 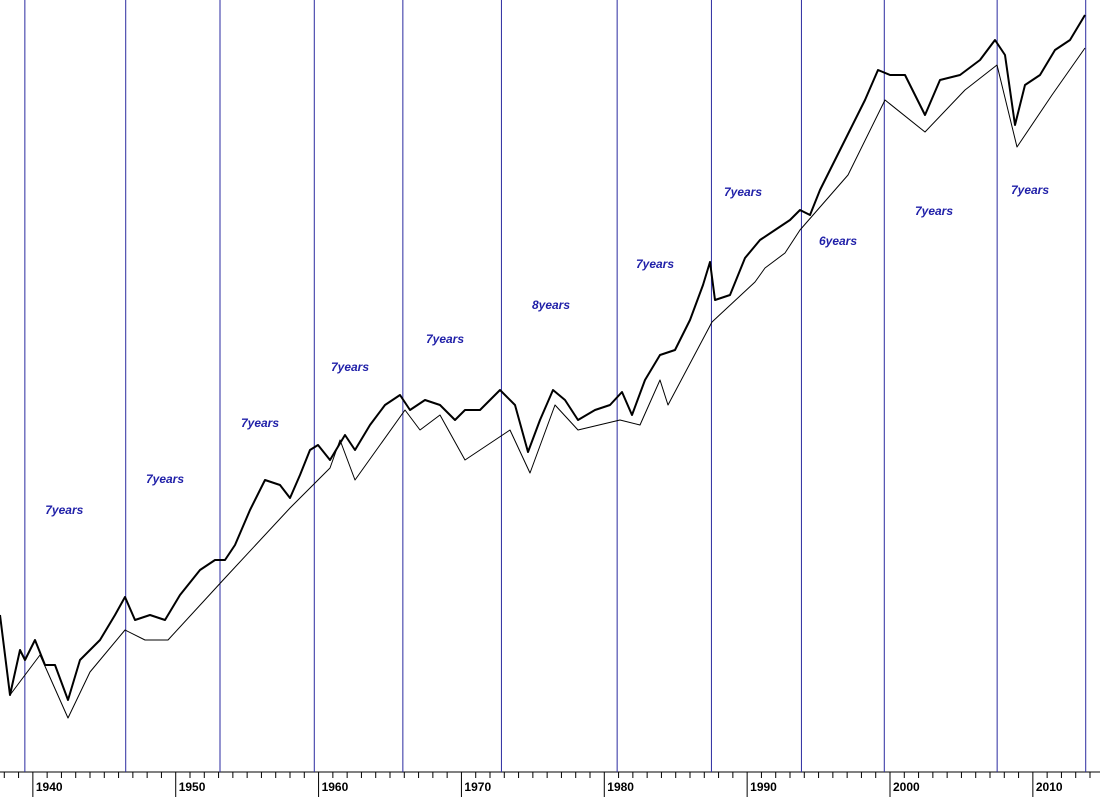 I want to click on x-tick-label: 1970, so click(x=477, y=787).